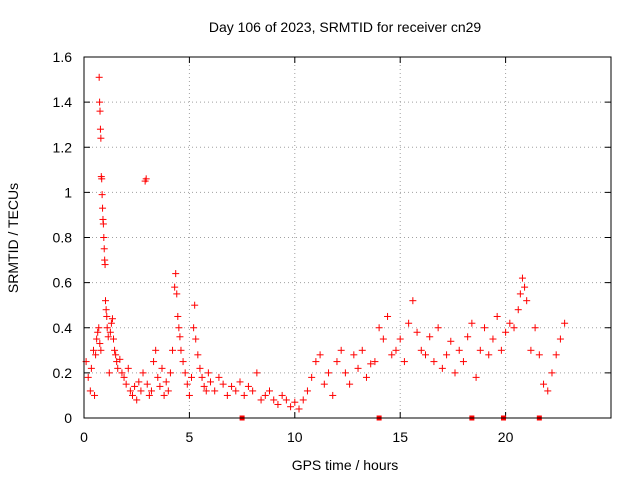 This screenshot has height=480, width=640. Describe the element at coordinates (506, 437) in the screenshot. I see `x-tick-label: 20` at that location.